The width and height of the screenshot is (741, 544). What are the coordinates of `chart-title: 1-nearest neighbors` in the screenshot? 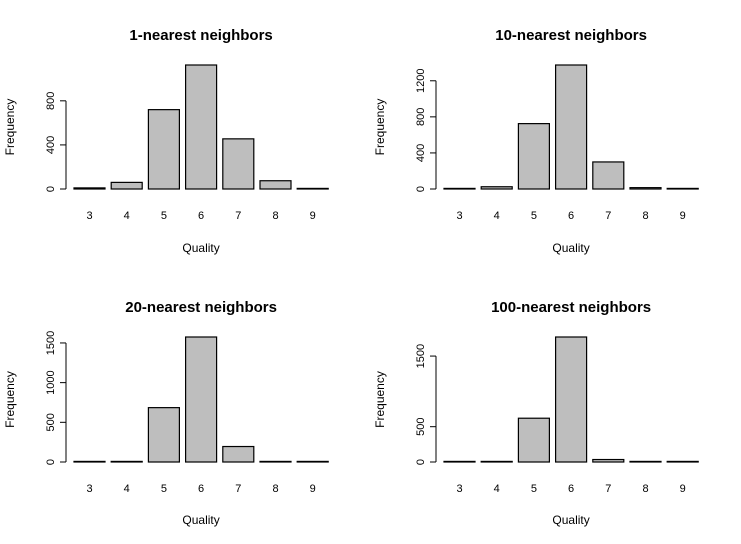 It's located at (200, 35).